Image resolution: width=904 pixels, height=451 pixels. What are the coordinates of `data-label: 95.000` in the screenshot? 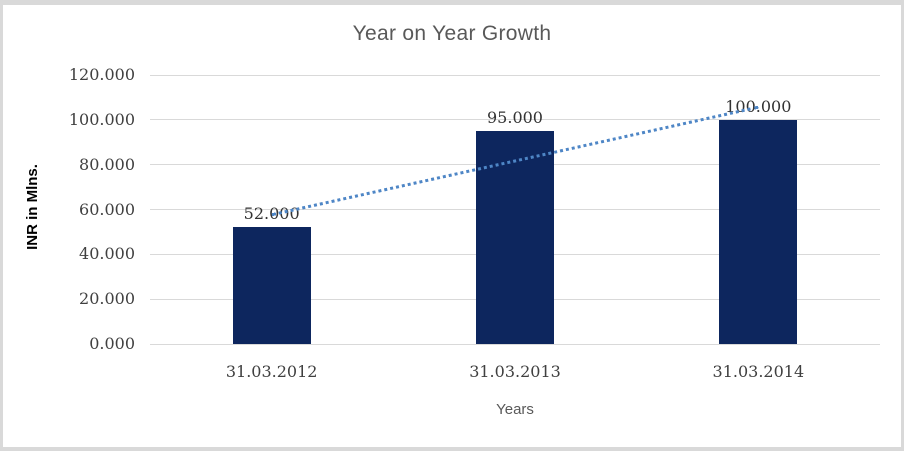 It's located at (515, 118).